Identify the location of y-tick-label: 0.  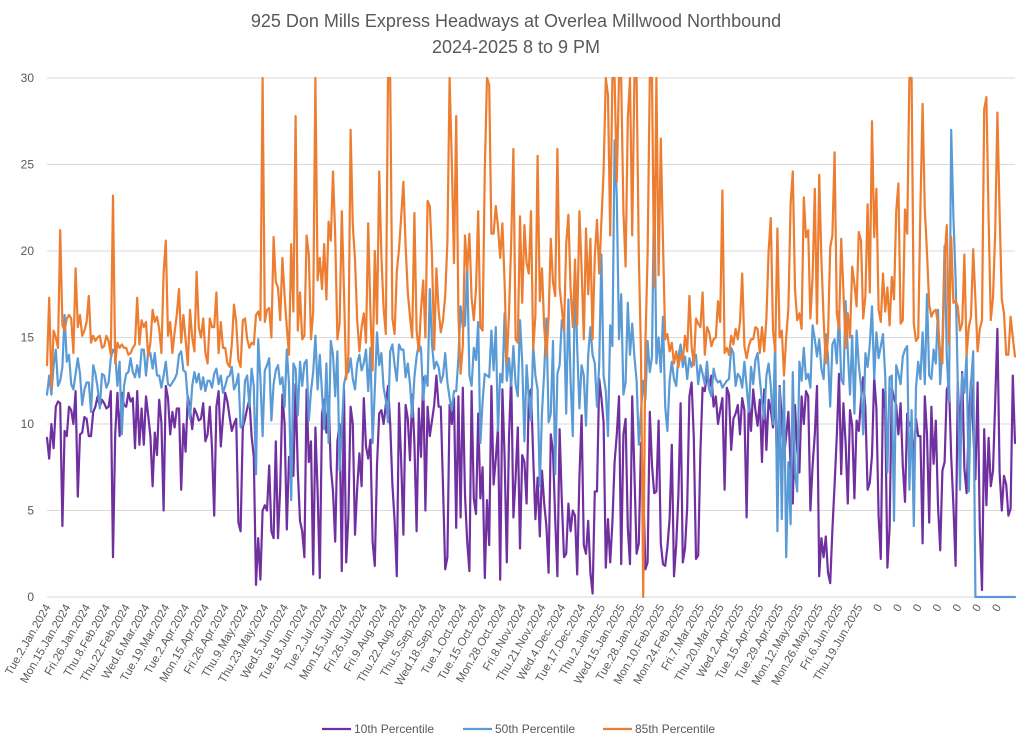
(30, 597).